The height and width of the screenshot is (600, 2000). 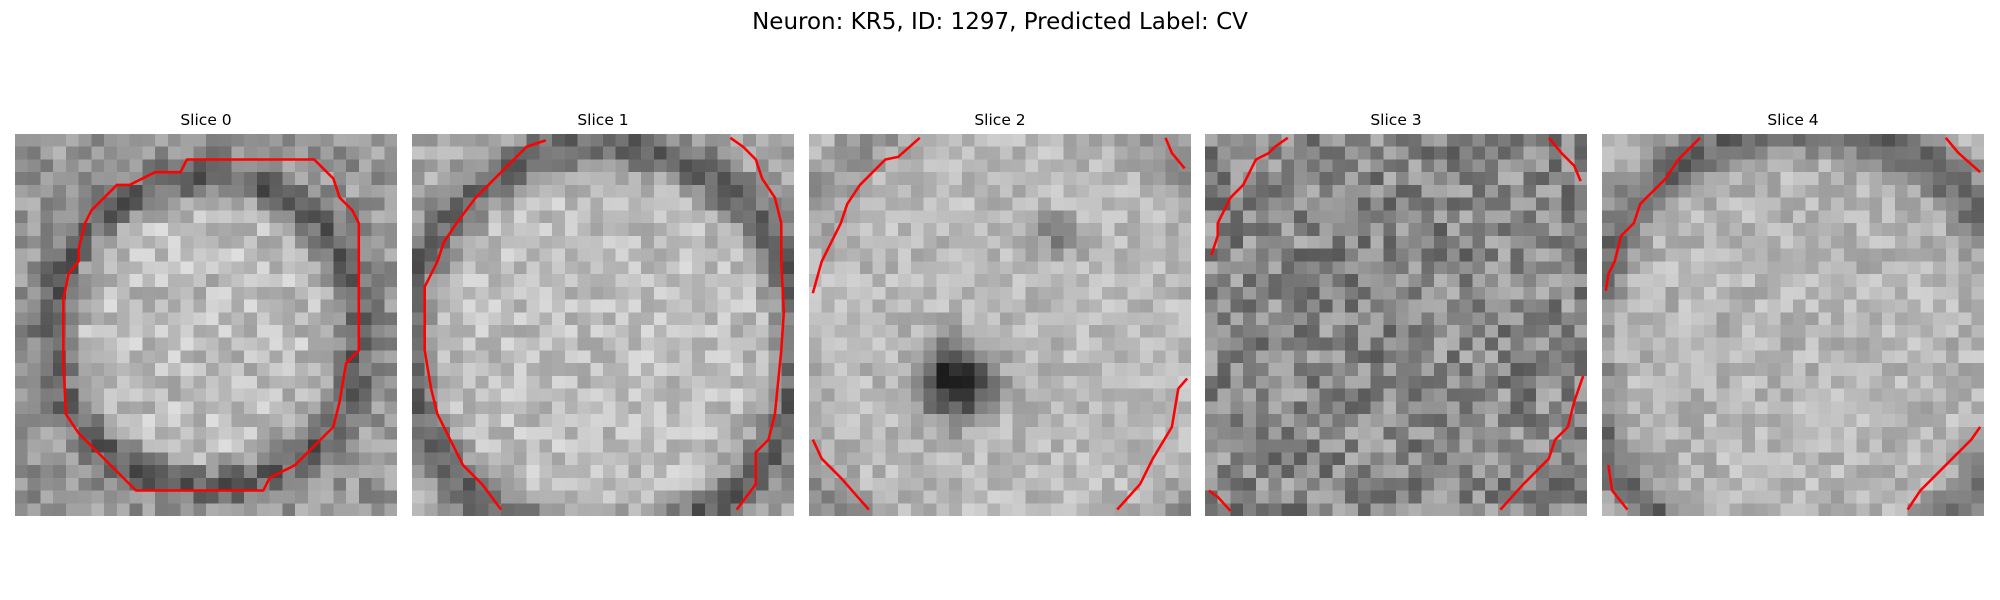 What do you see at coordinates (1793, 120) in the screenshot?
I see `slice-title: Slice 4` at bounding box center [1793, 120].